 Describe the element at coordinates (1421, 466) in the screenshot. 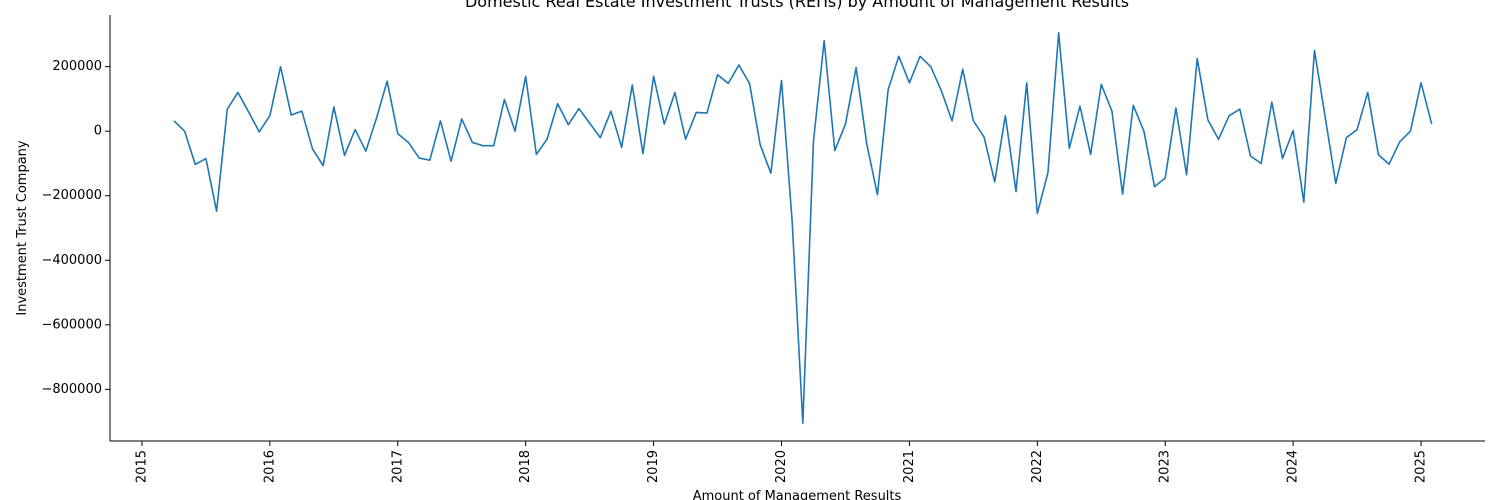

I see `x-tick-label: 2025` at that location.